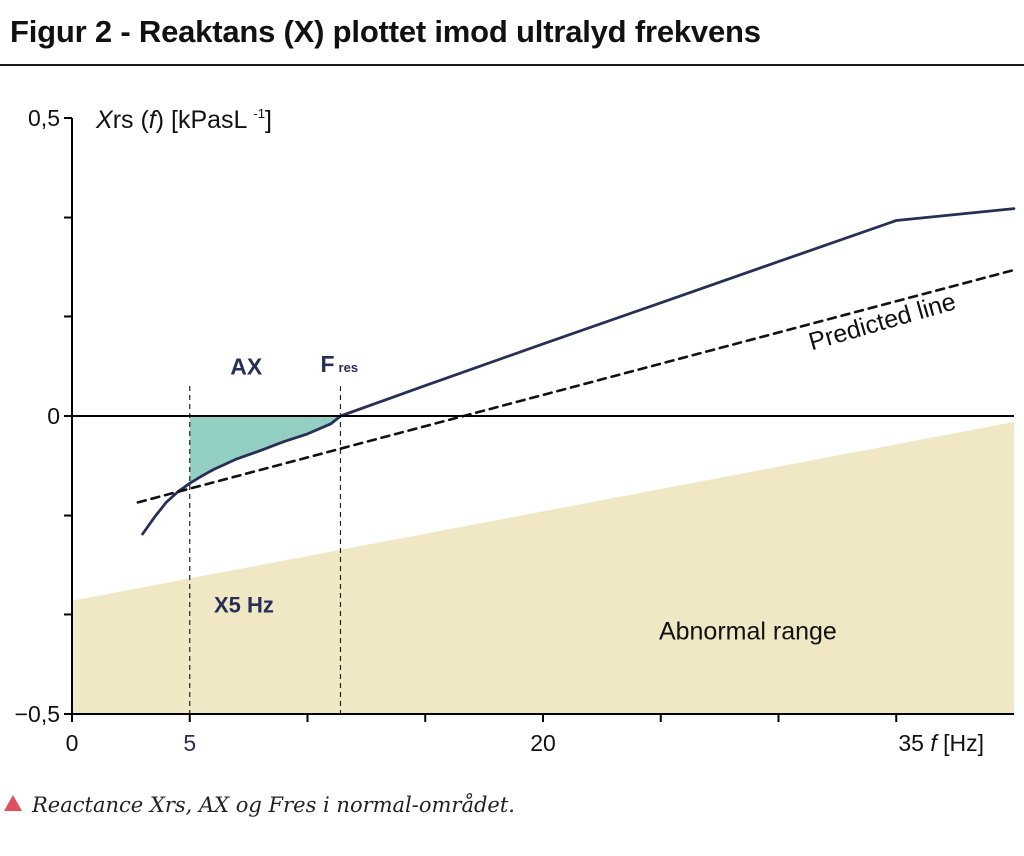 The height and width of the screenshot is (856, 1024). What do you see at coordinates (265, 450) in the screenshot?
I see `ax-area-region` at bounding box center [265, 450].